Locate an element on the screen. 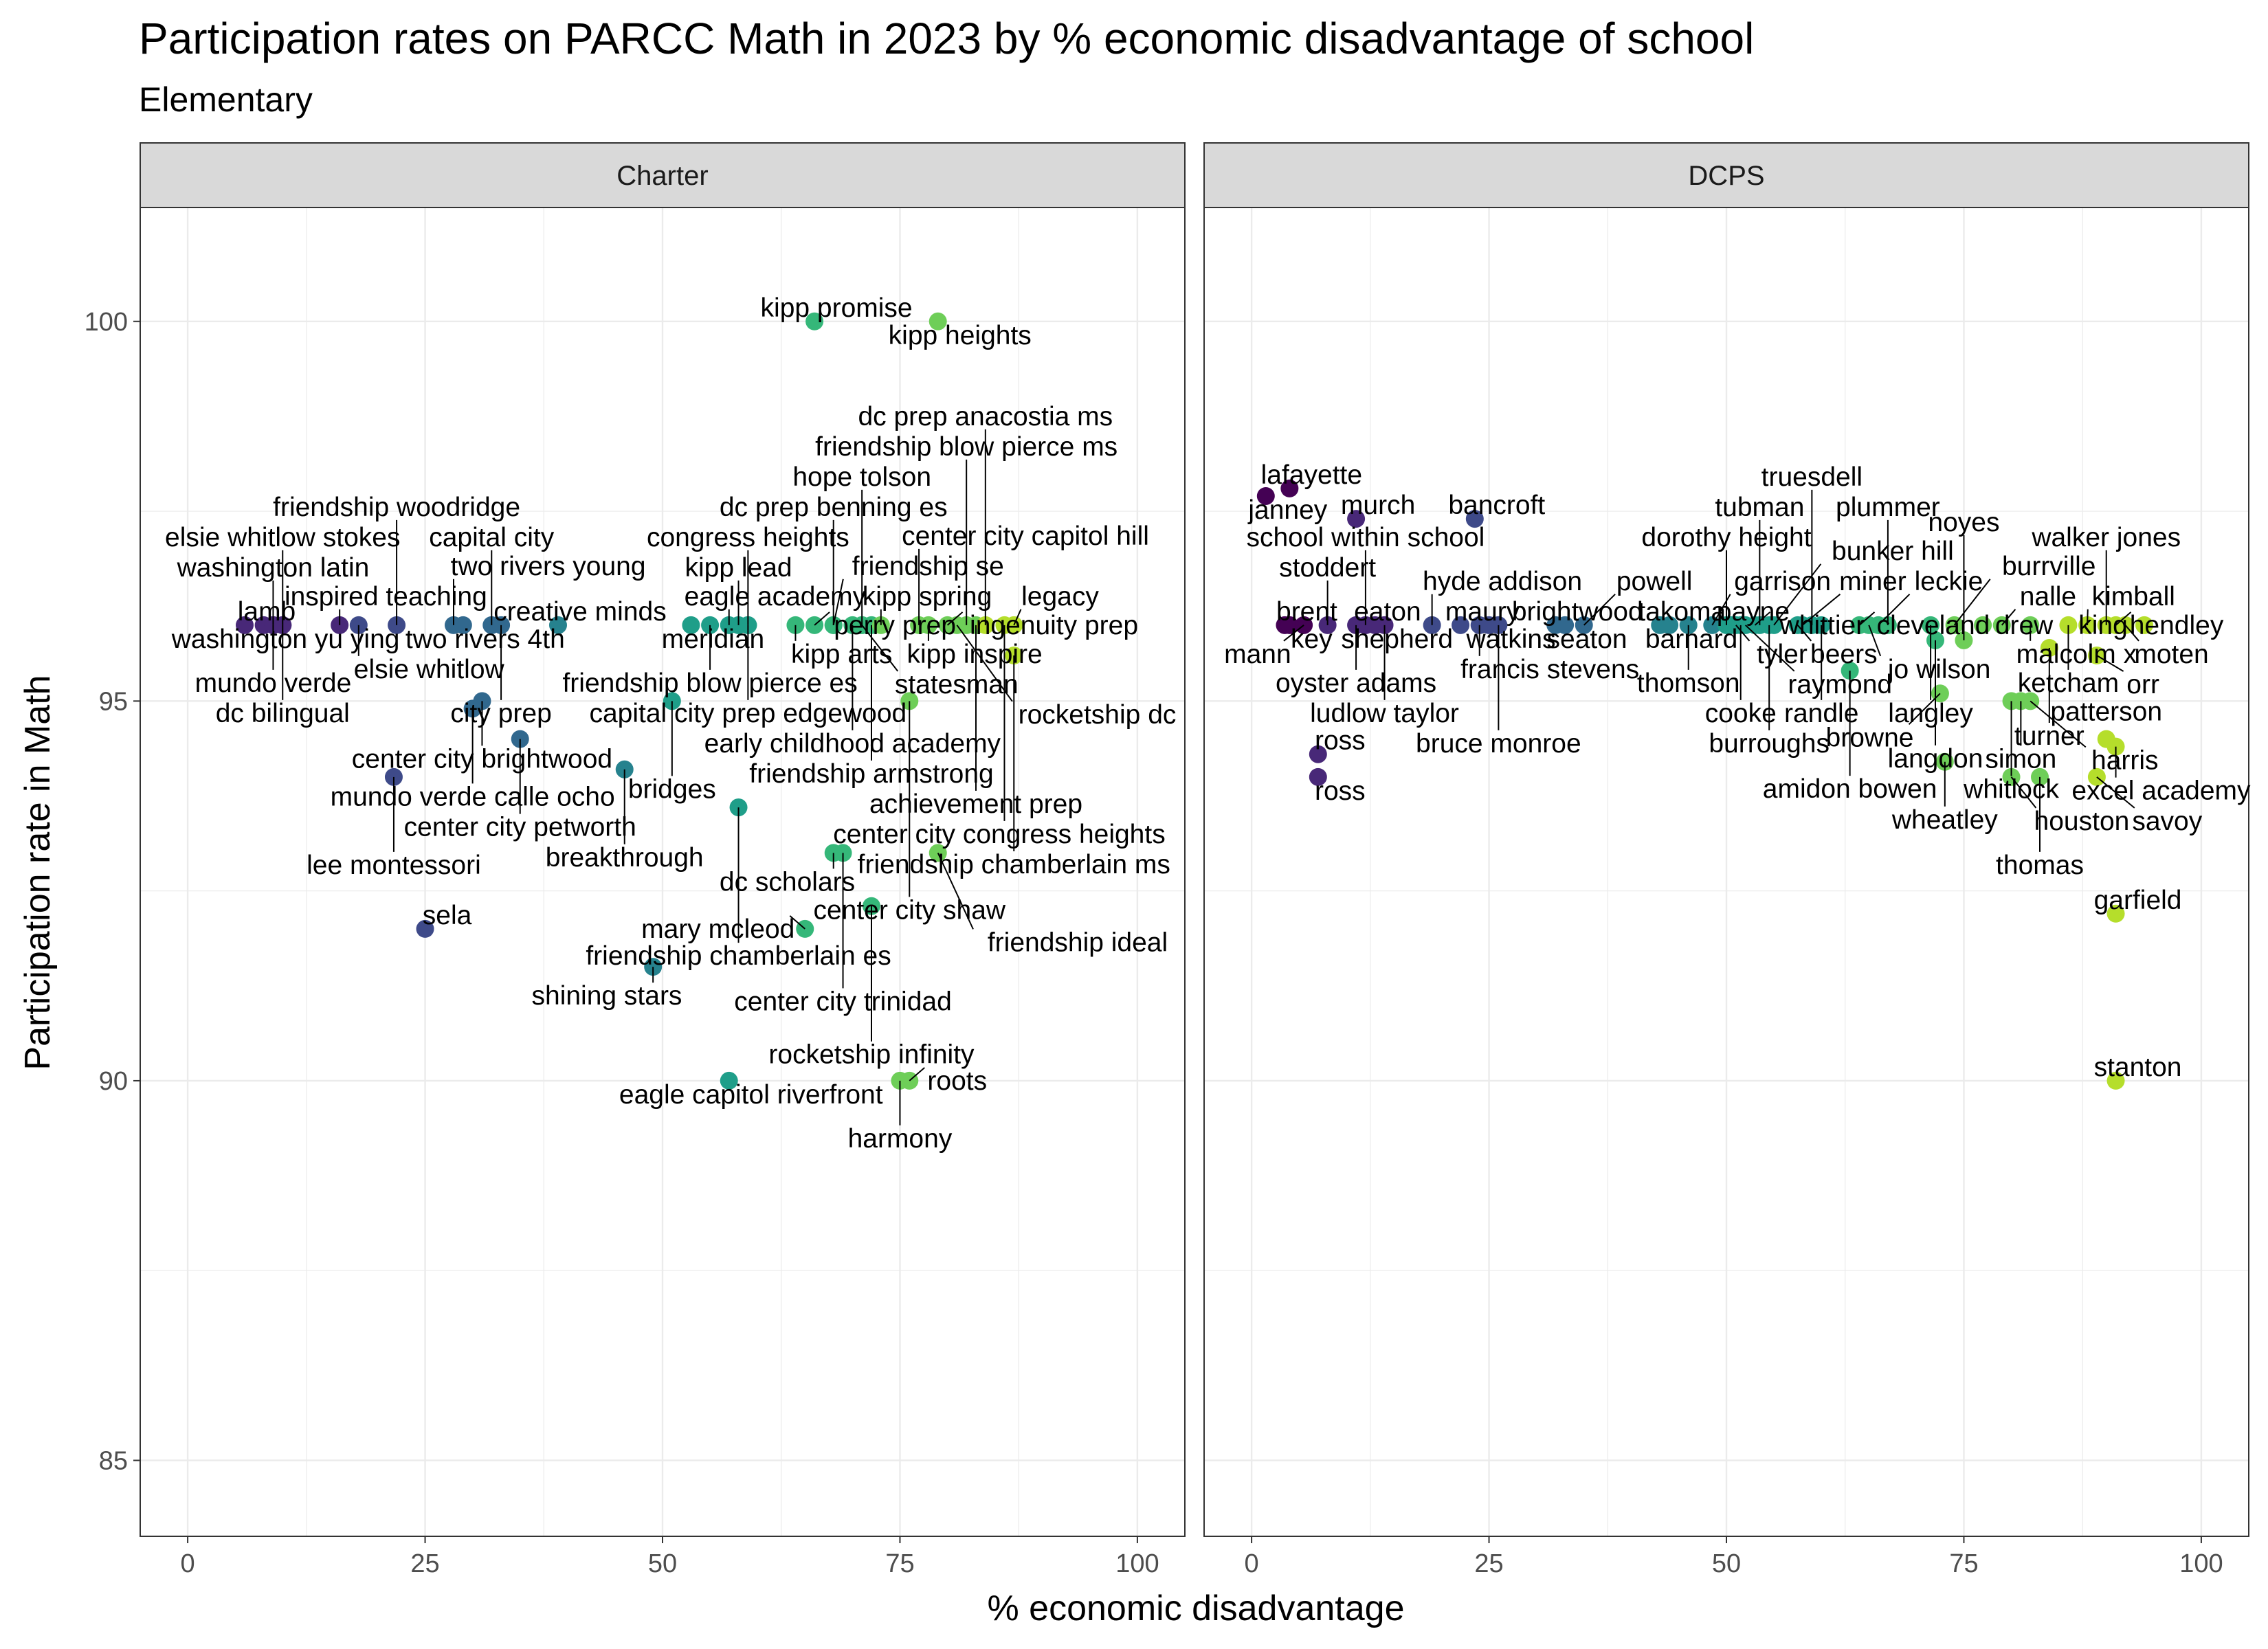  point-label-king: king is located at coordinates (2103, 625).